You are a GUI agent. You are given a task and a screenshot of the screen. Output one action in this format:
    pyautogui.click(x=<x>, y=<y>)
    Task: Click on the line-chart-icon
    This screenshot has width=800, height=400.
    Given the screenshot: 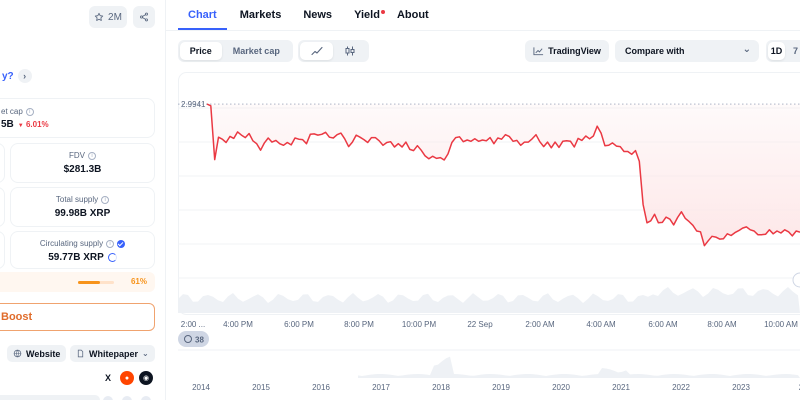 What is the action you would take?
    pyautogui.click(x=316, y=51)
    